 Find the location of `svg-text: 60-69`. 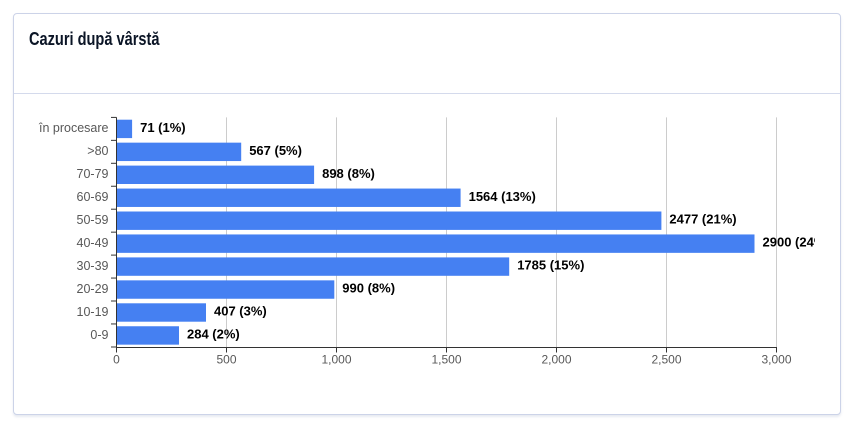

svg-text: 60-69 is located at coordinates (93, 197).